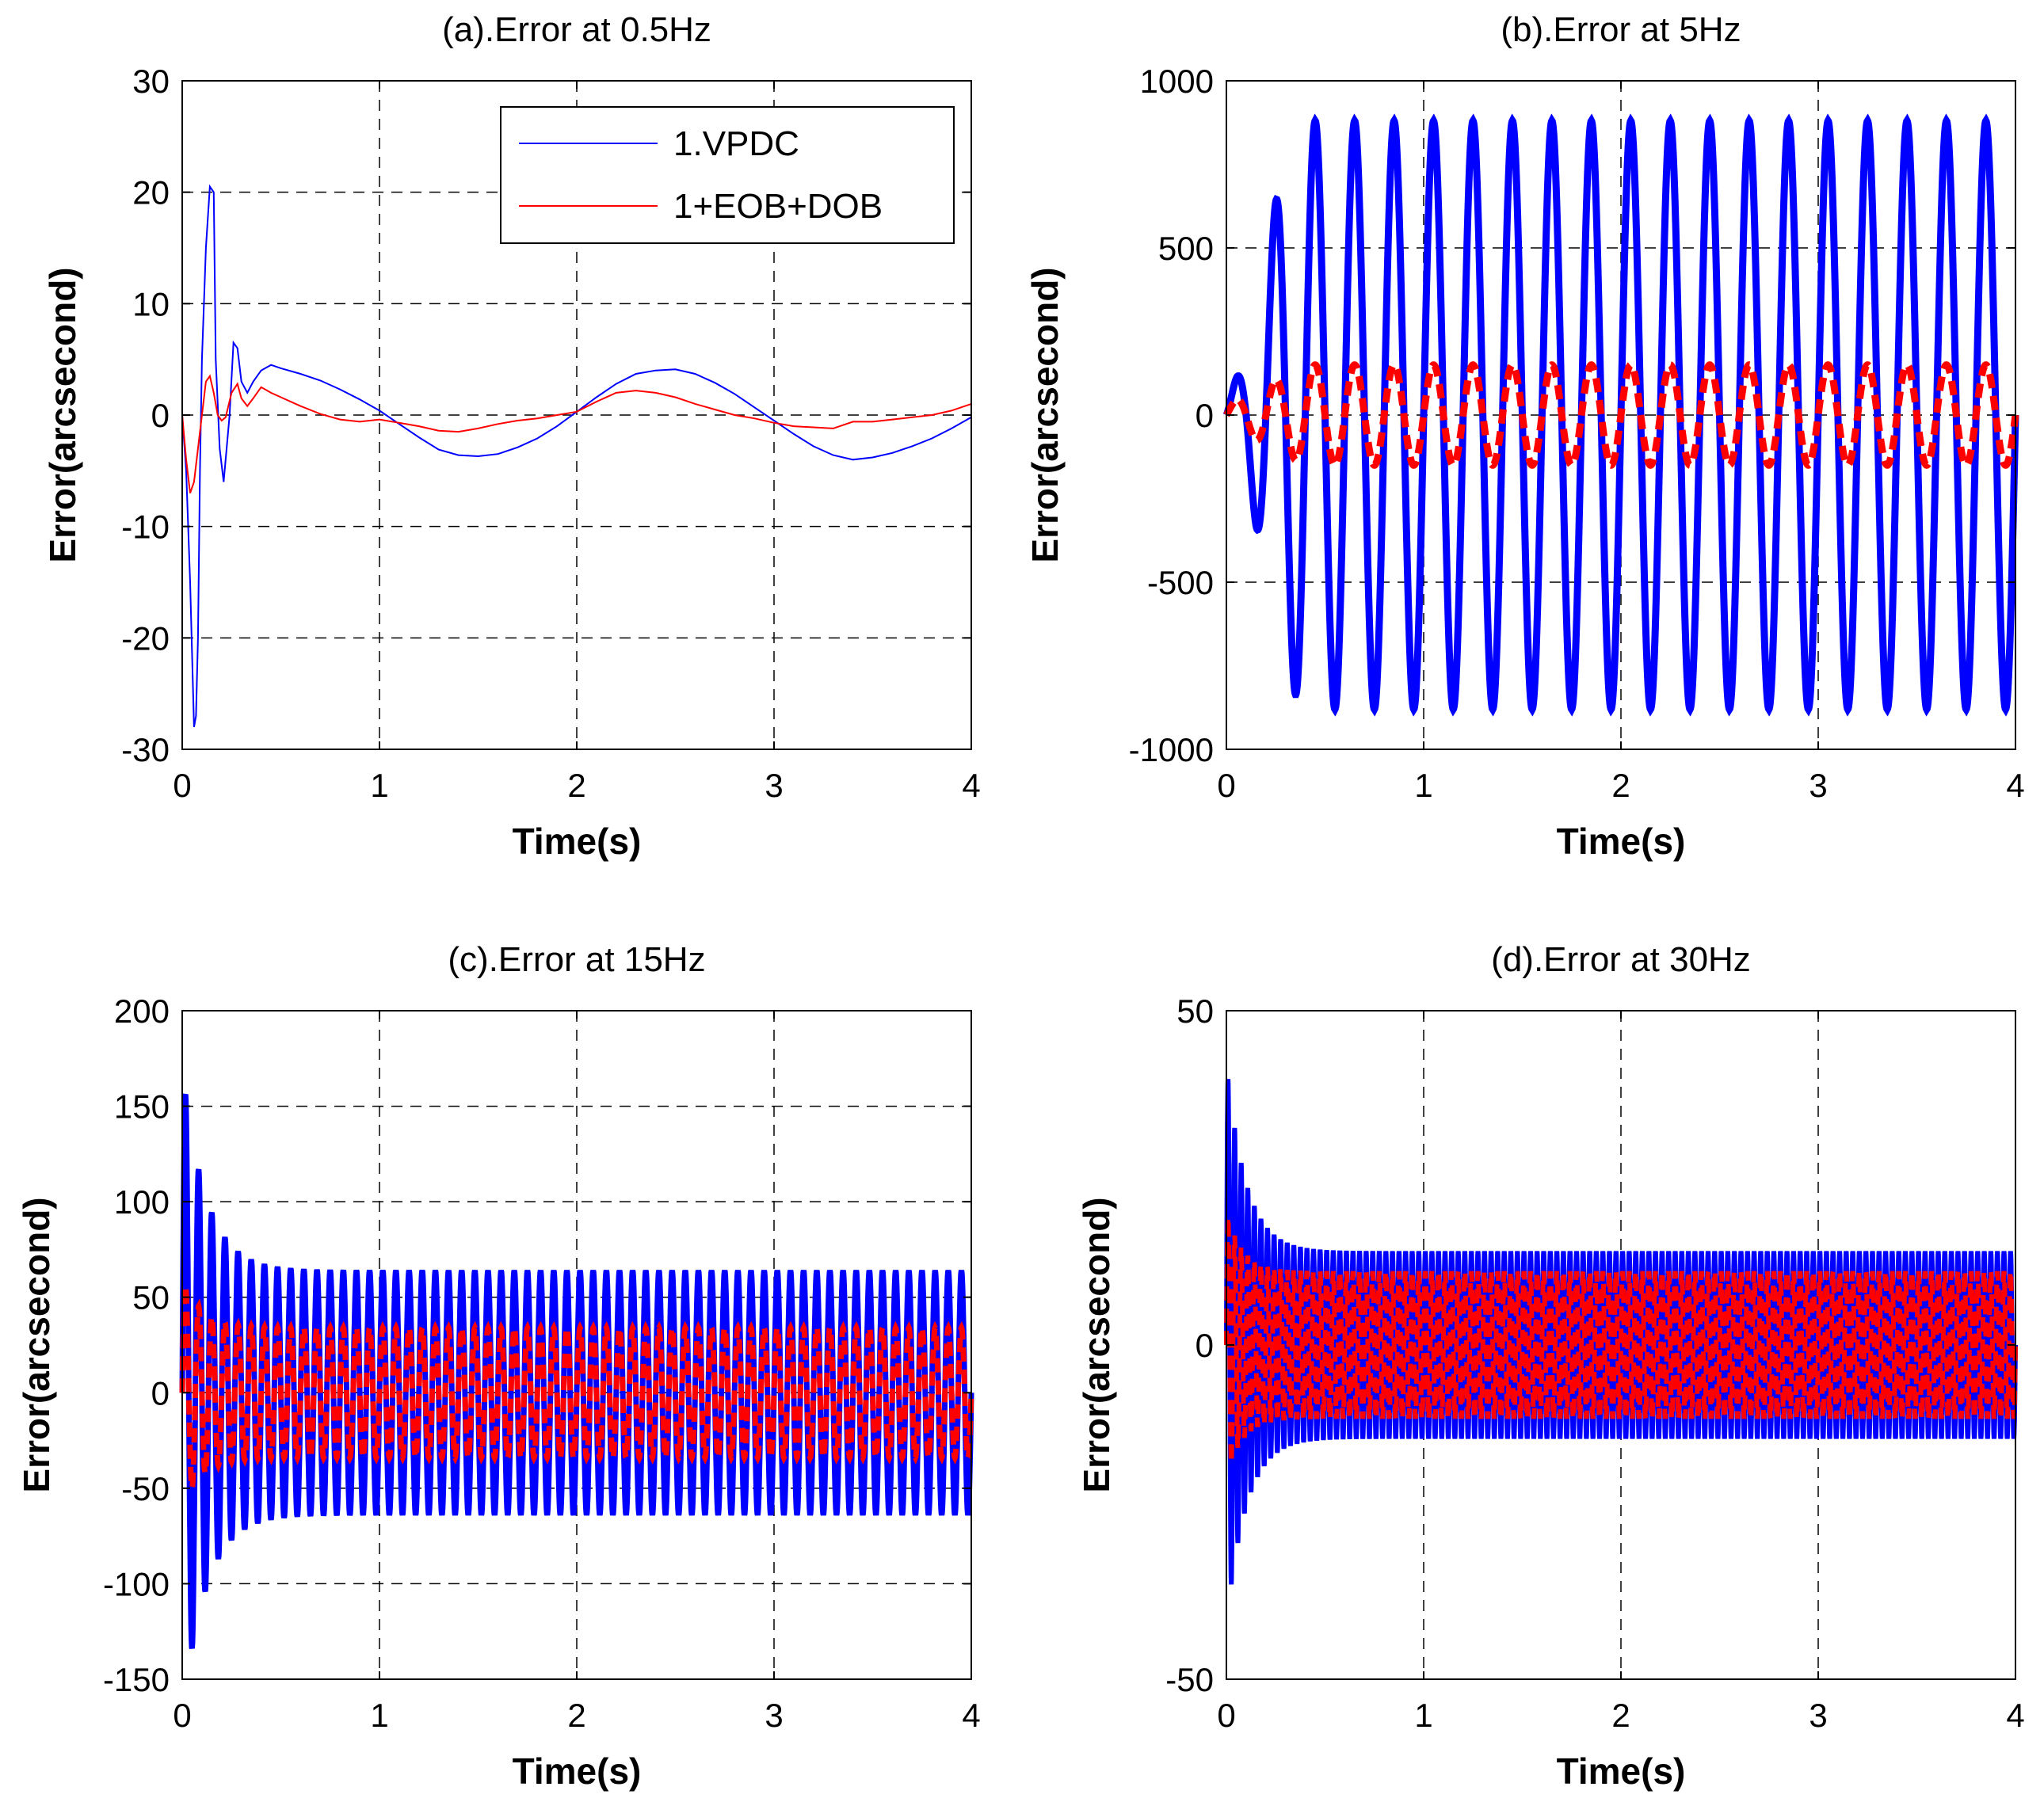 The height and width of the screenshot is (1802, 2044). I want to click on panel-c-title: (c).Error at 15Hz, so click(577, 959).